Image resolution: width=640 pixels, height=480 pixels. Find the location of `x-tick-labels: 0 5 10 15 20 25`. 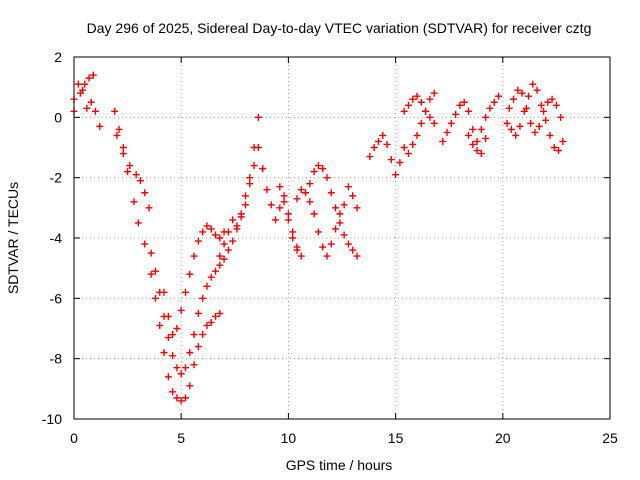

x-tick-labels: 0 5 10 15 20 25 is located at coordinates (344, 438).